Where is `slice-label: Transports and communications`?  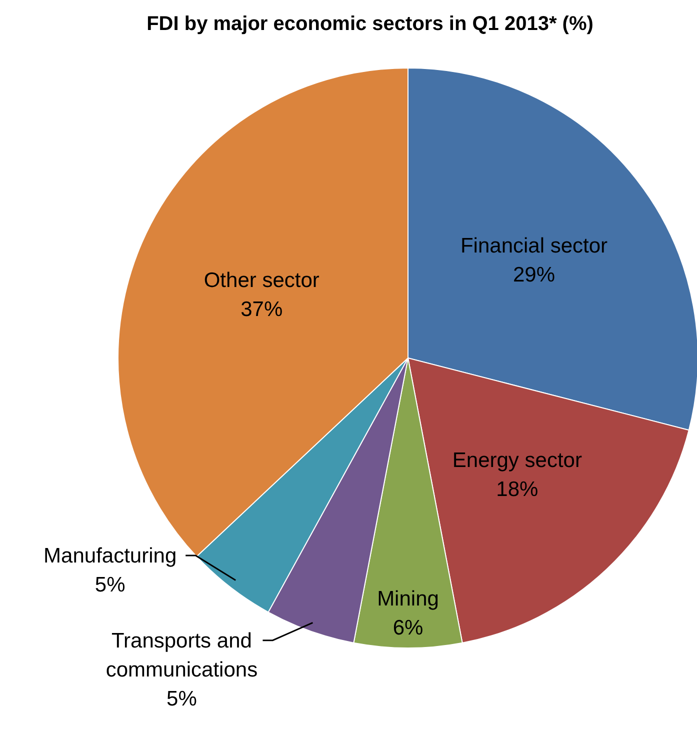
slice-label: Transports and communications is located at coordinates (182, 655).